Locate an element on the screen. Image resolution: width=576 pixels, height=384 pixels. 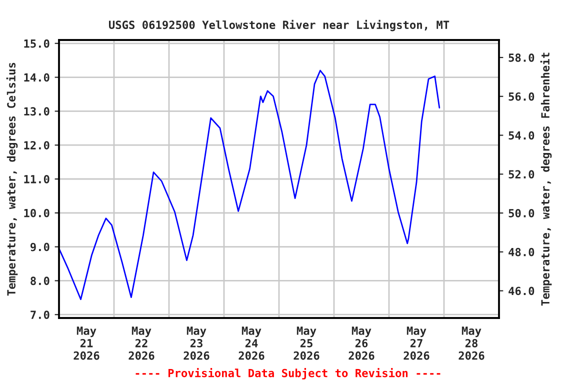
x-tick-label: May 27 2026 is located at coordinates (417, 343).